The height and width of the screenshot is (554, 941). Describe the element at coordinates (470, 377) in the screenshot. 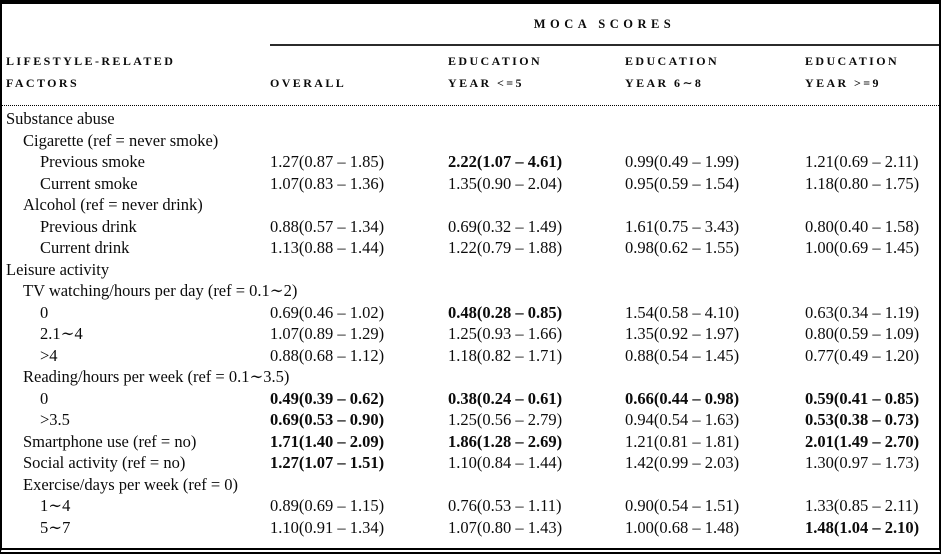

I see `table-section-row: Reading/hours per week (ref = 0.1∼3.5)` at that location.